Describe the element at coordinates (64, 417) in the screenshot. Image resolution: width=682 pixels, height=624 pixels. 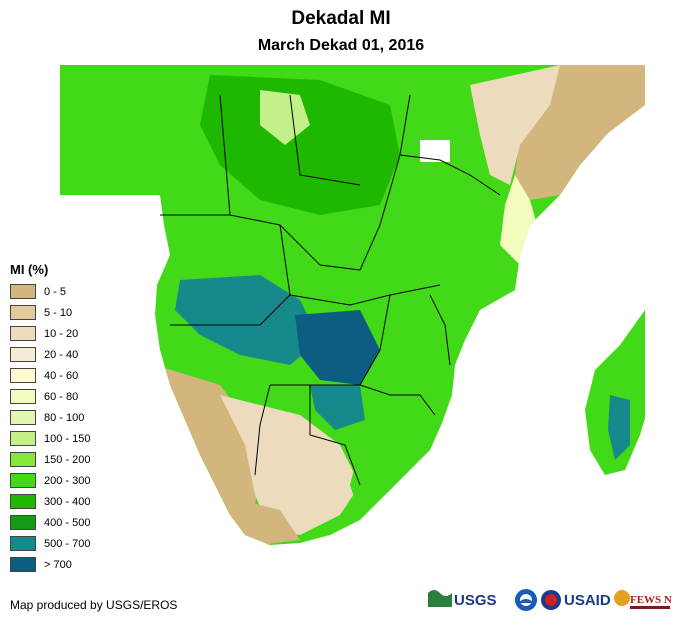
I see `legend-label: 80 - 100` at that location.